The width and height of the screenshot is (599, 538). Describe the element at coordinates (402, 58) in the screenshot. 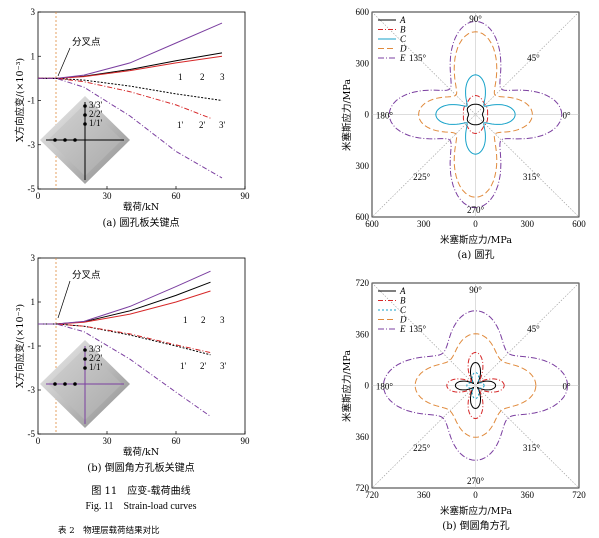

I see `panel-c-legend-label-E: E` at that location.